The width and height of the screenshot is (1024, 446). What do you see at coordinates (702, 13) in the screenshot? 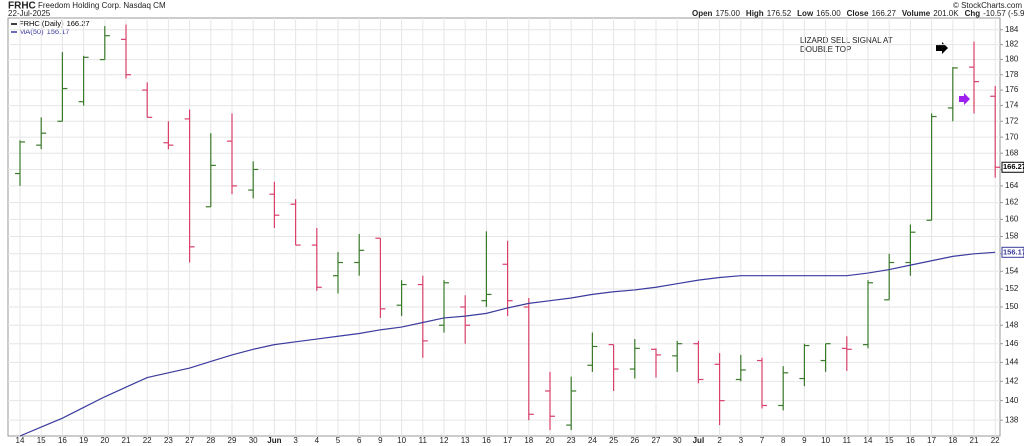
I see `quote-label: Open` at bounding box center [702, 13].